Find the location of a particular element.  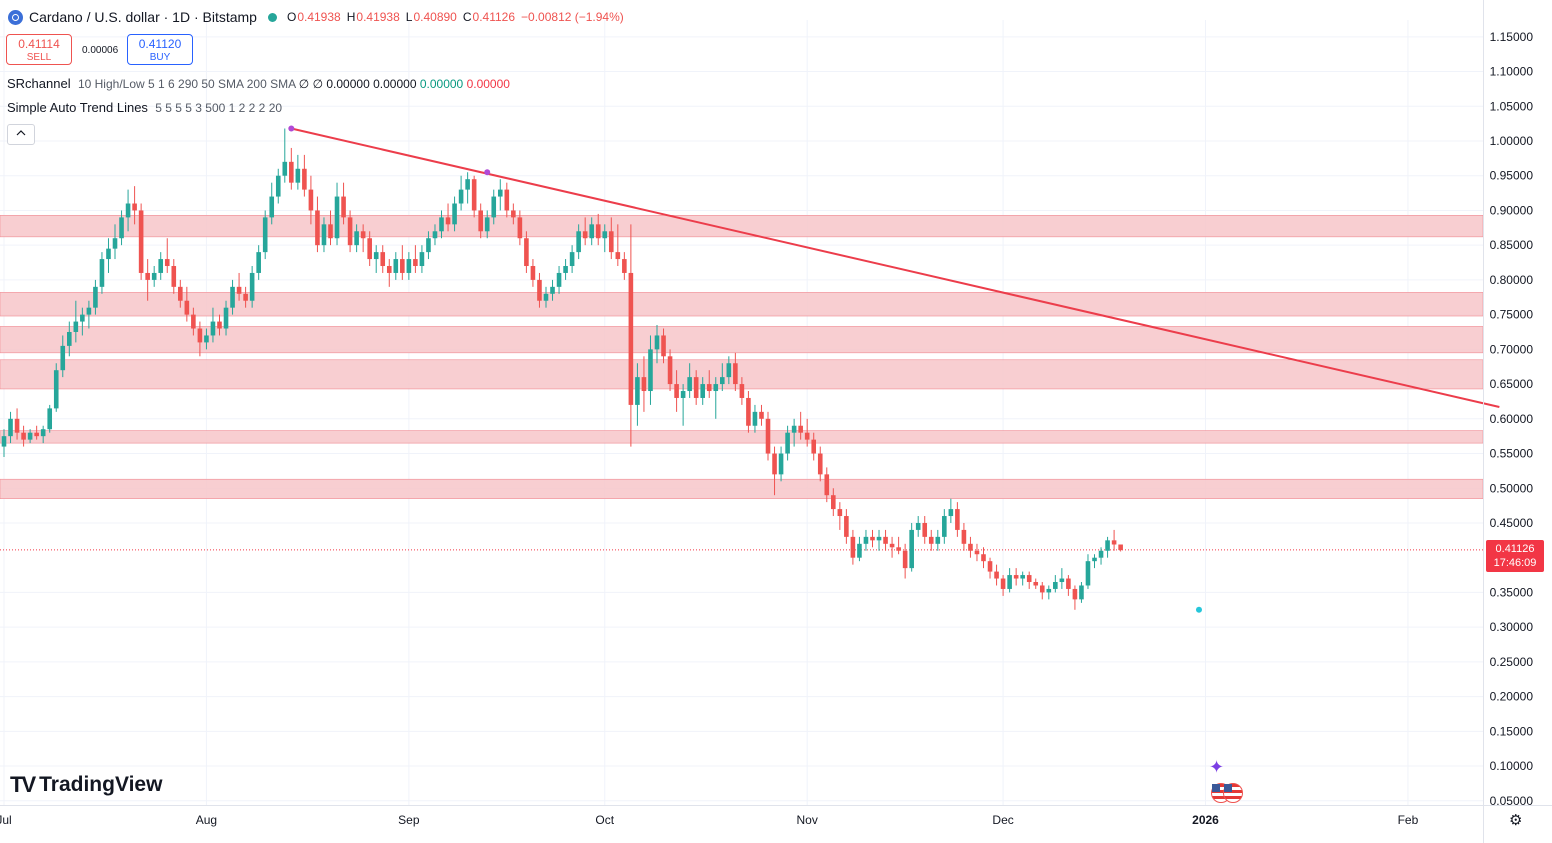

sell-button: 0.41114 SELL is located at coordinates (39, 49).